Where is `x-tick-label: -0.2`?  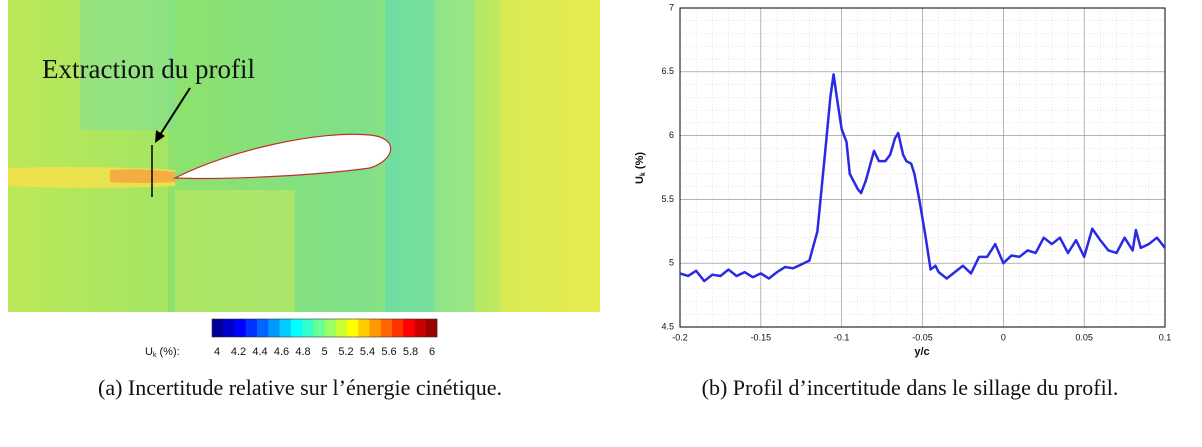 x-tick-label: -0.2 is located at coordinates (680, 337).